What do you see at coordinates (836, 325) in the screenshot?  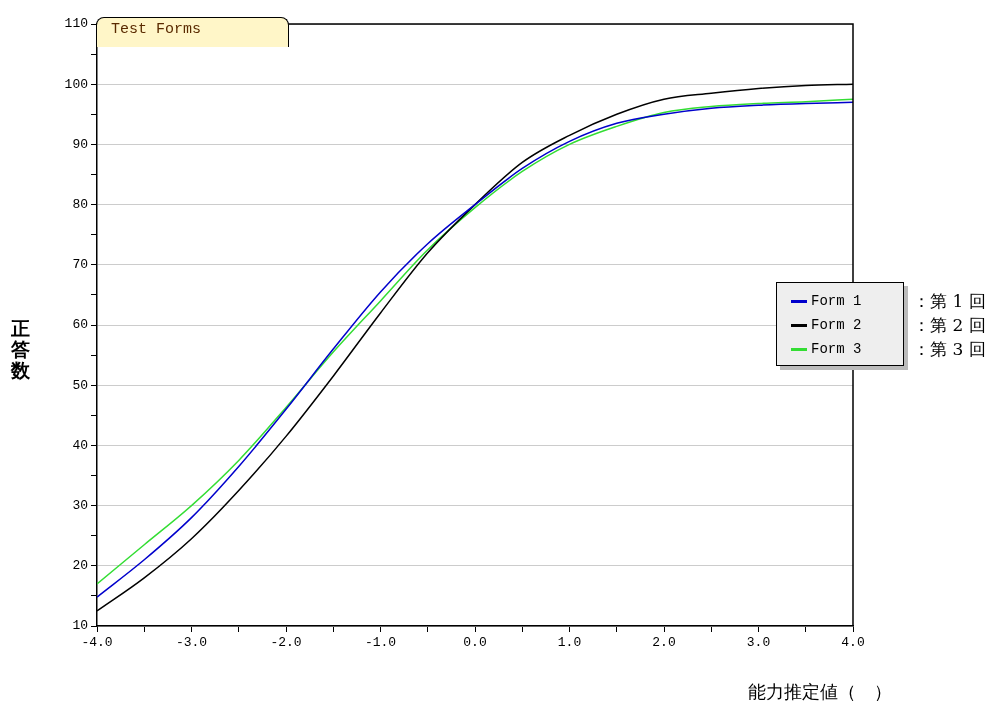 I see `legend-label: Form 2` at bounding box center [836, 325].